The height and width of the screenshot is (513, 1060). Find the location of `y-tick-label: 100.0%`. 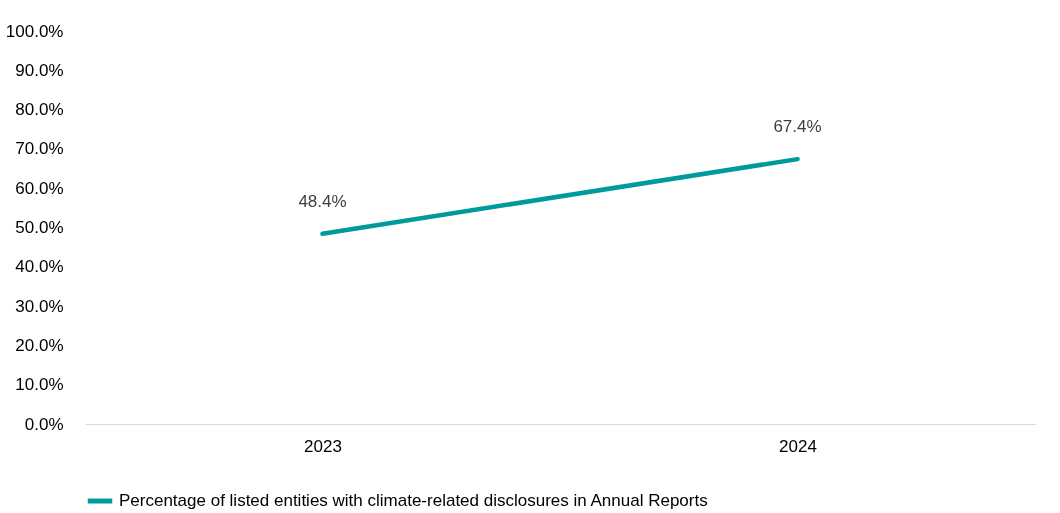

y-tick-label: 100.0% is located at coordinates (34, 31).